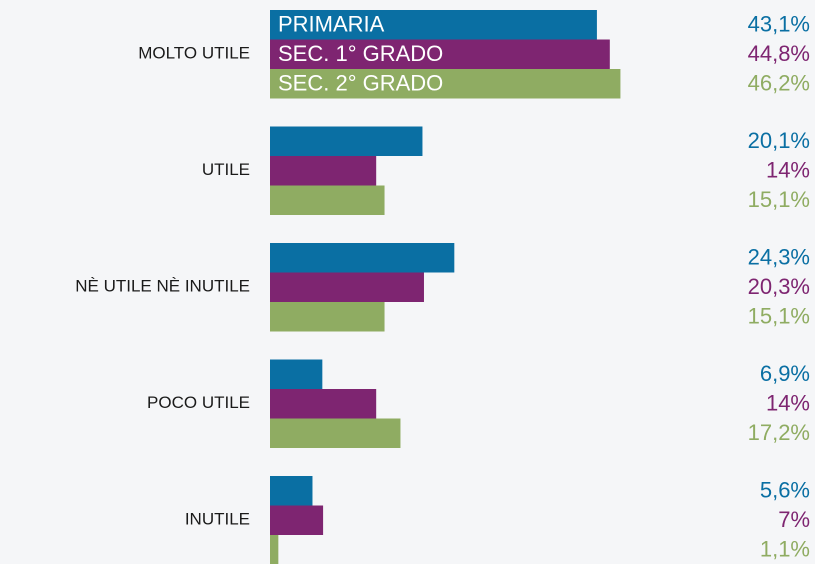 The image size is (815, 564). Describe the element at coordinates (785, 549) in the screenshot. I see `value-label: 1,1%` at that location.